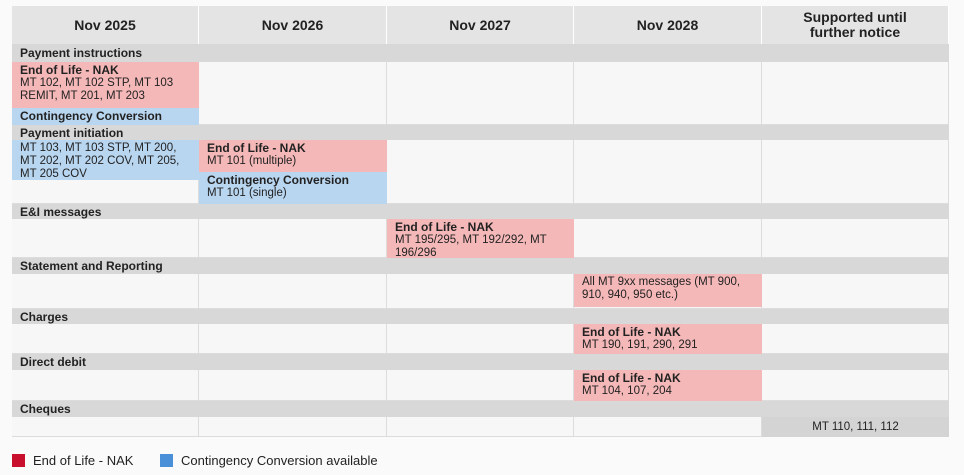 The width and height of the screenshot is (964, 475). I want to click on timeline-block: End of Life - NAK MT 101 (multiple), so click(293, 156).